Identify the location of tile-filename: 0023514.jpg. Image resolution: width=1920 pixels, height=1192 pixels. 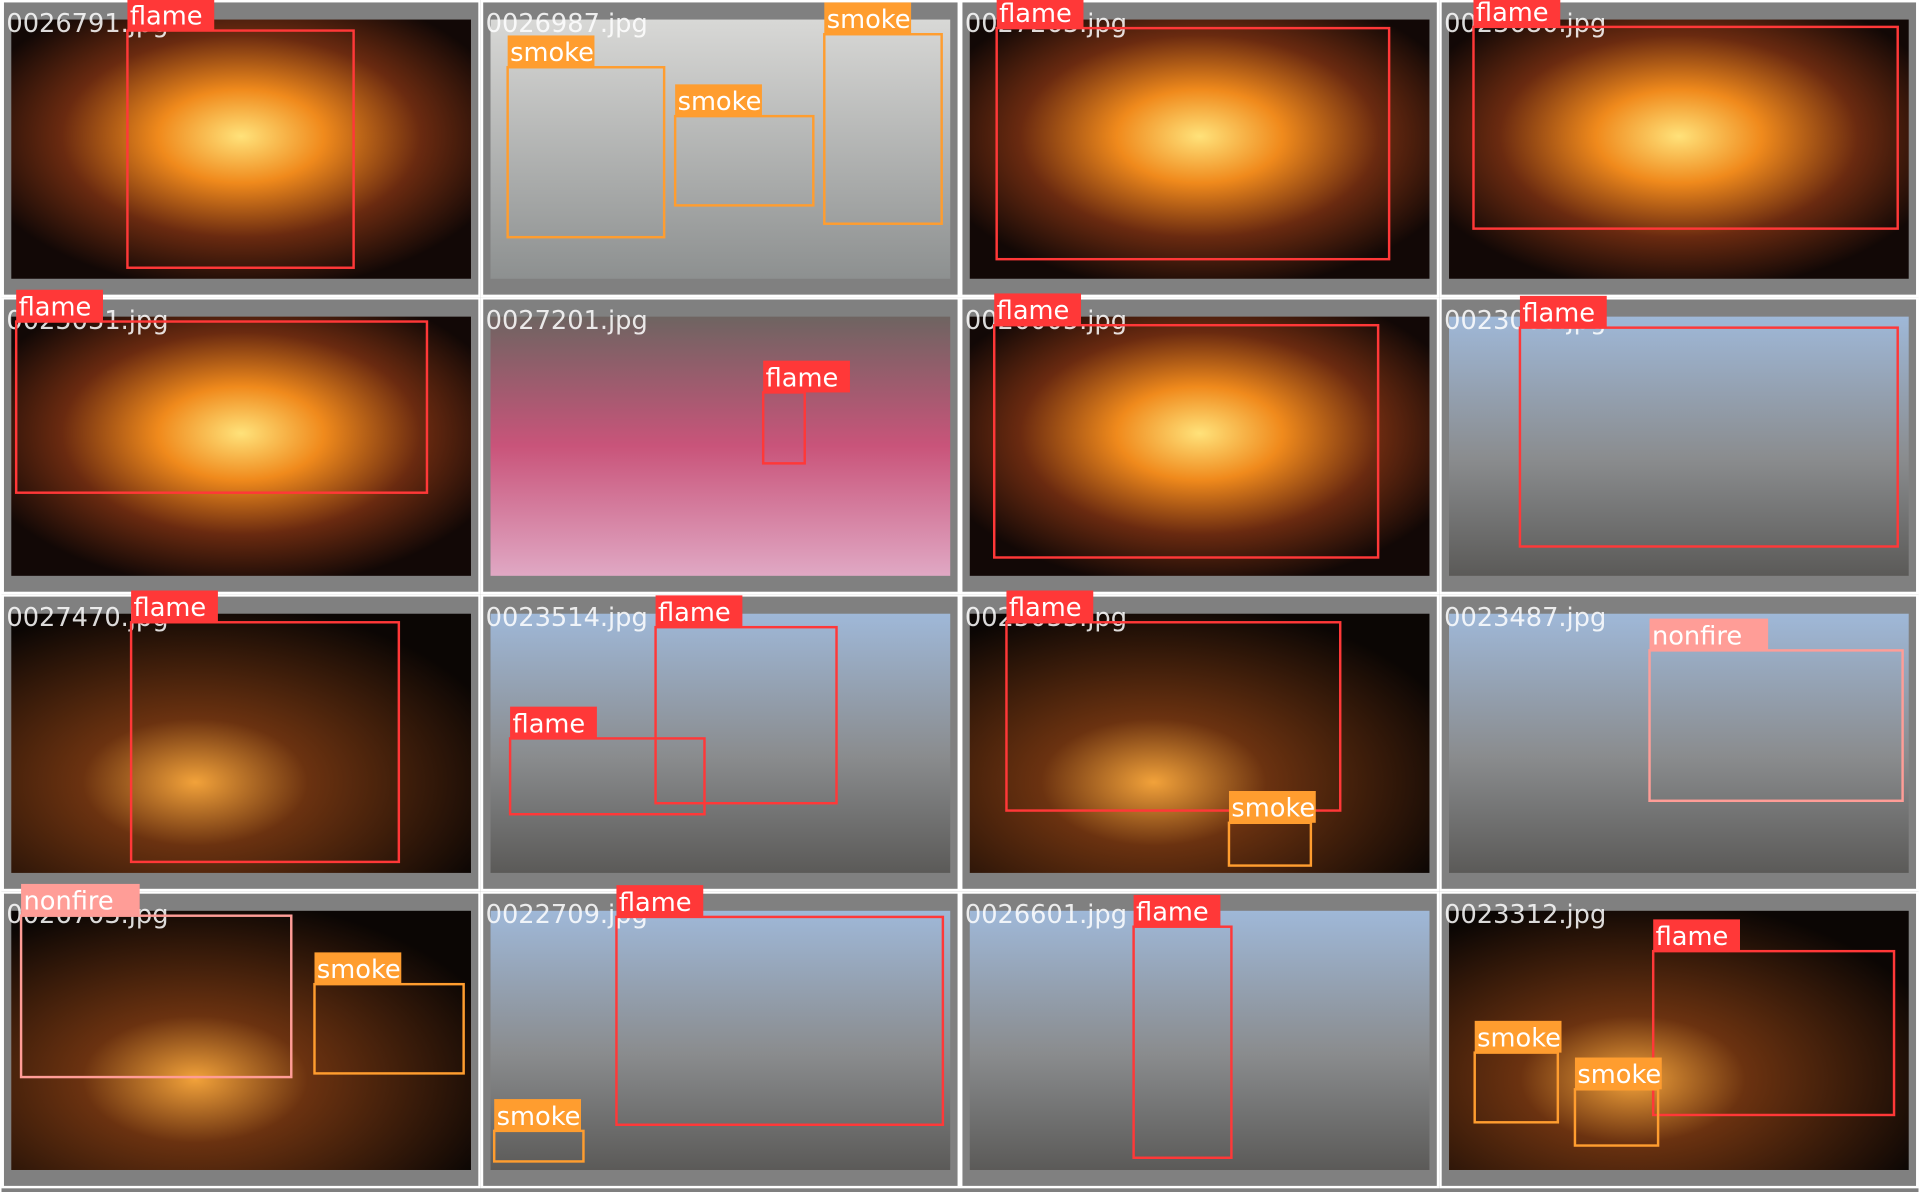
(567, 618).